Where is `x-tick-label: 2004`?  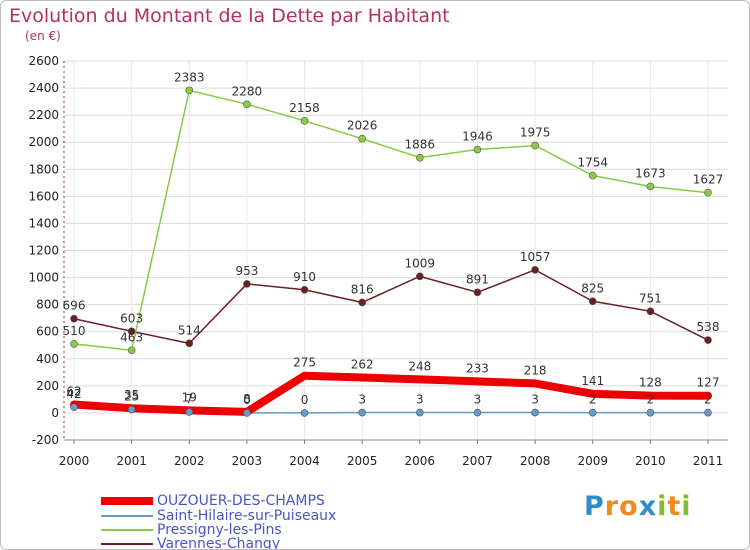 x-tick-label: 2004 is located at coordinates (304, 461).